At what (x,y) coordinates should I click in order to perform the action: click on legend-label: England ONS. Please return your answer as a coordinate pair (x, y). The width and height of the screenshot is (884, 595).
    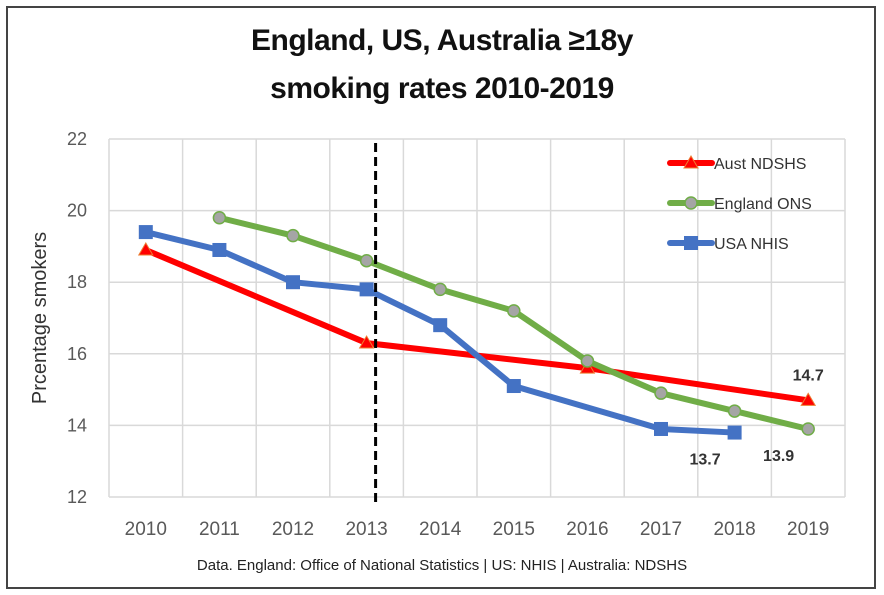
    Looking at the image, I should click on (763, 204).